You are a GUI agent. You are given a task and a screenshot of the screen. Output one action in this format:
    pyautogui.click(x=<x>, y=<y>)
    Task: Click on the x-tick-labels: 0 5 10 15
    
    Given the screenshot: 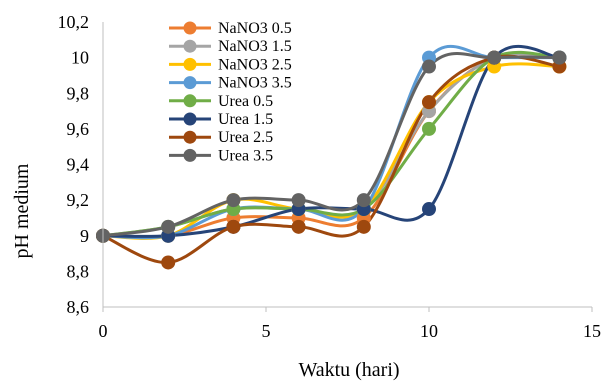 What is the action you would take?
    pyautogui.click(x=350, y=324)
    